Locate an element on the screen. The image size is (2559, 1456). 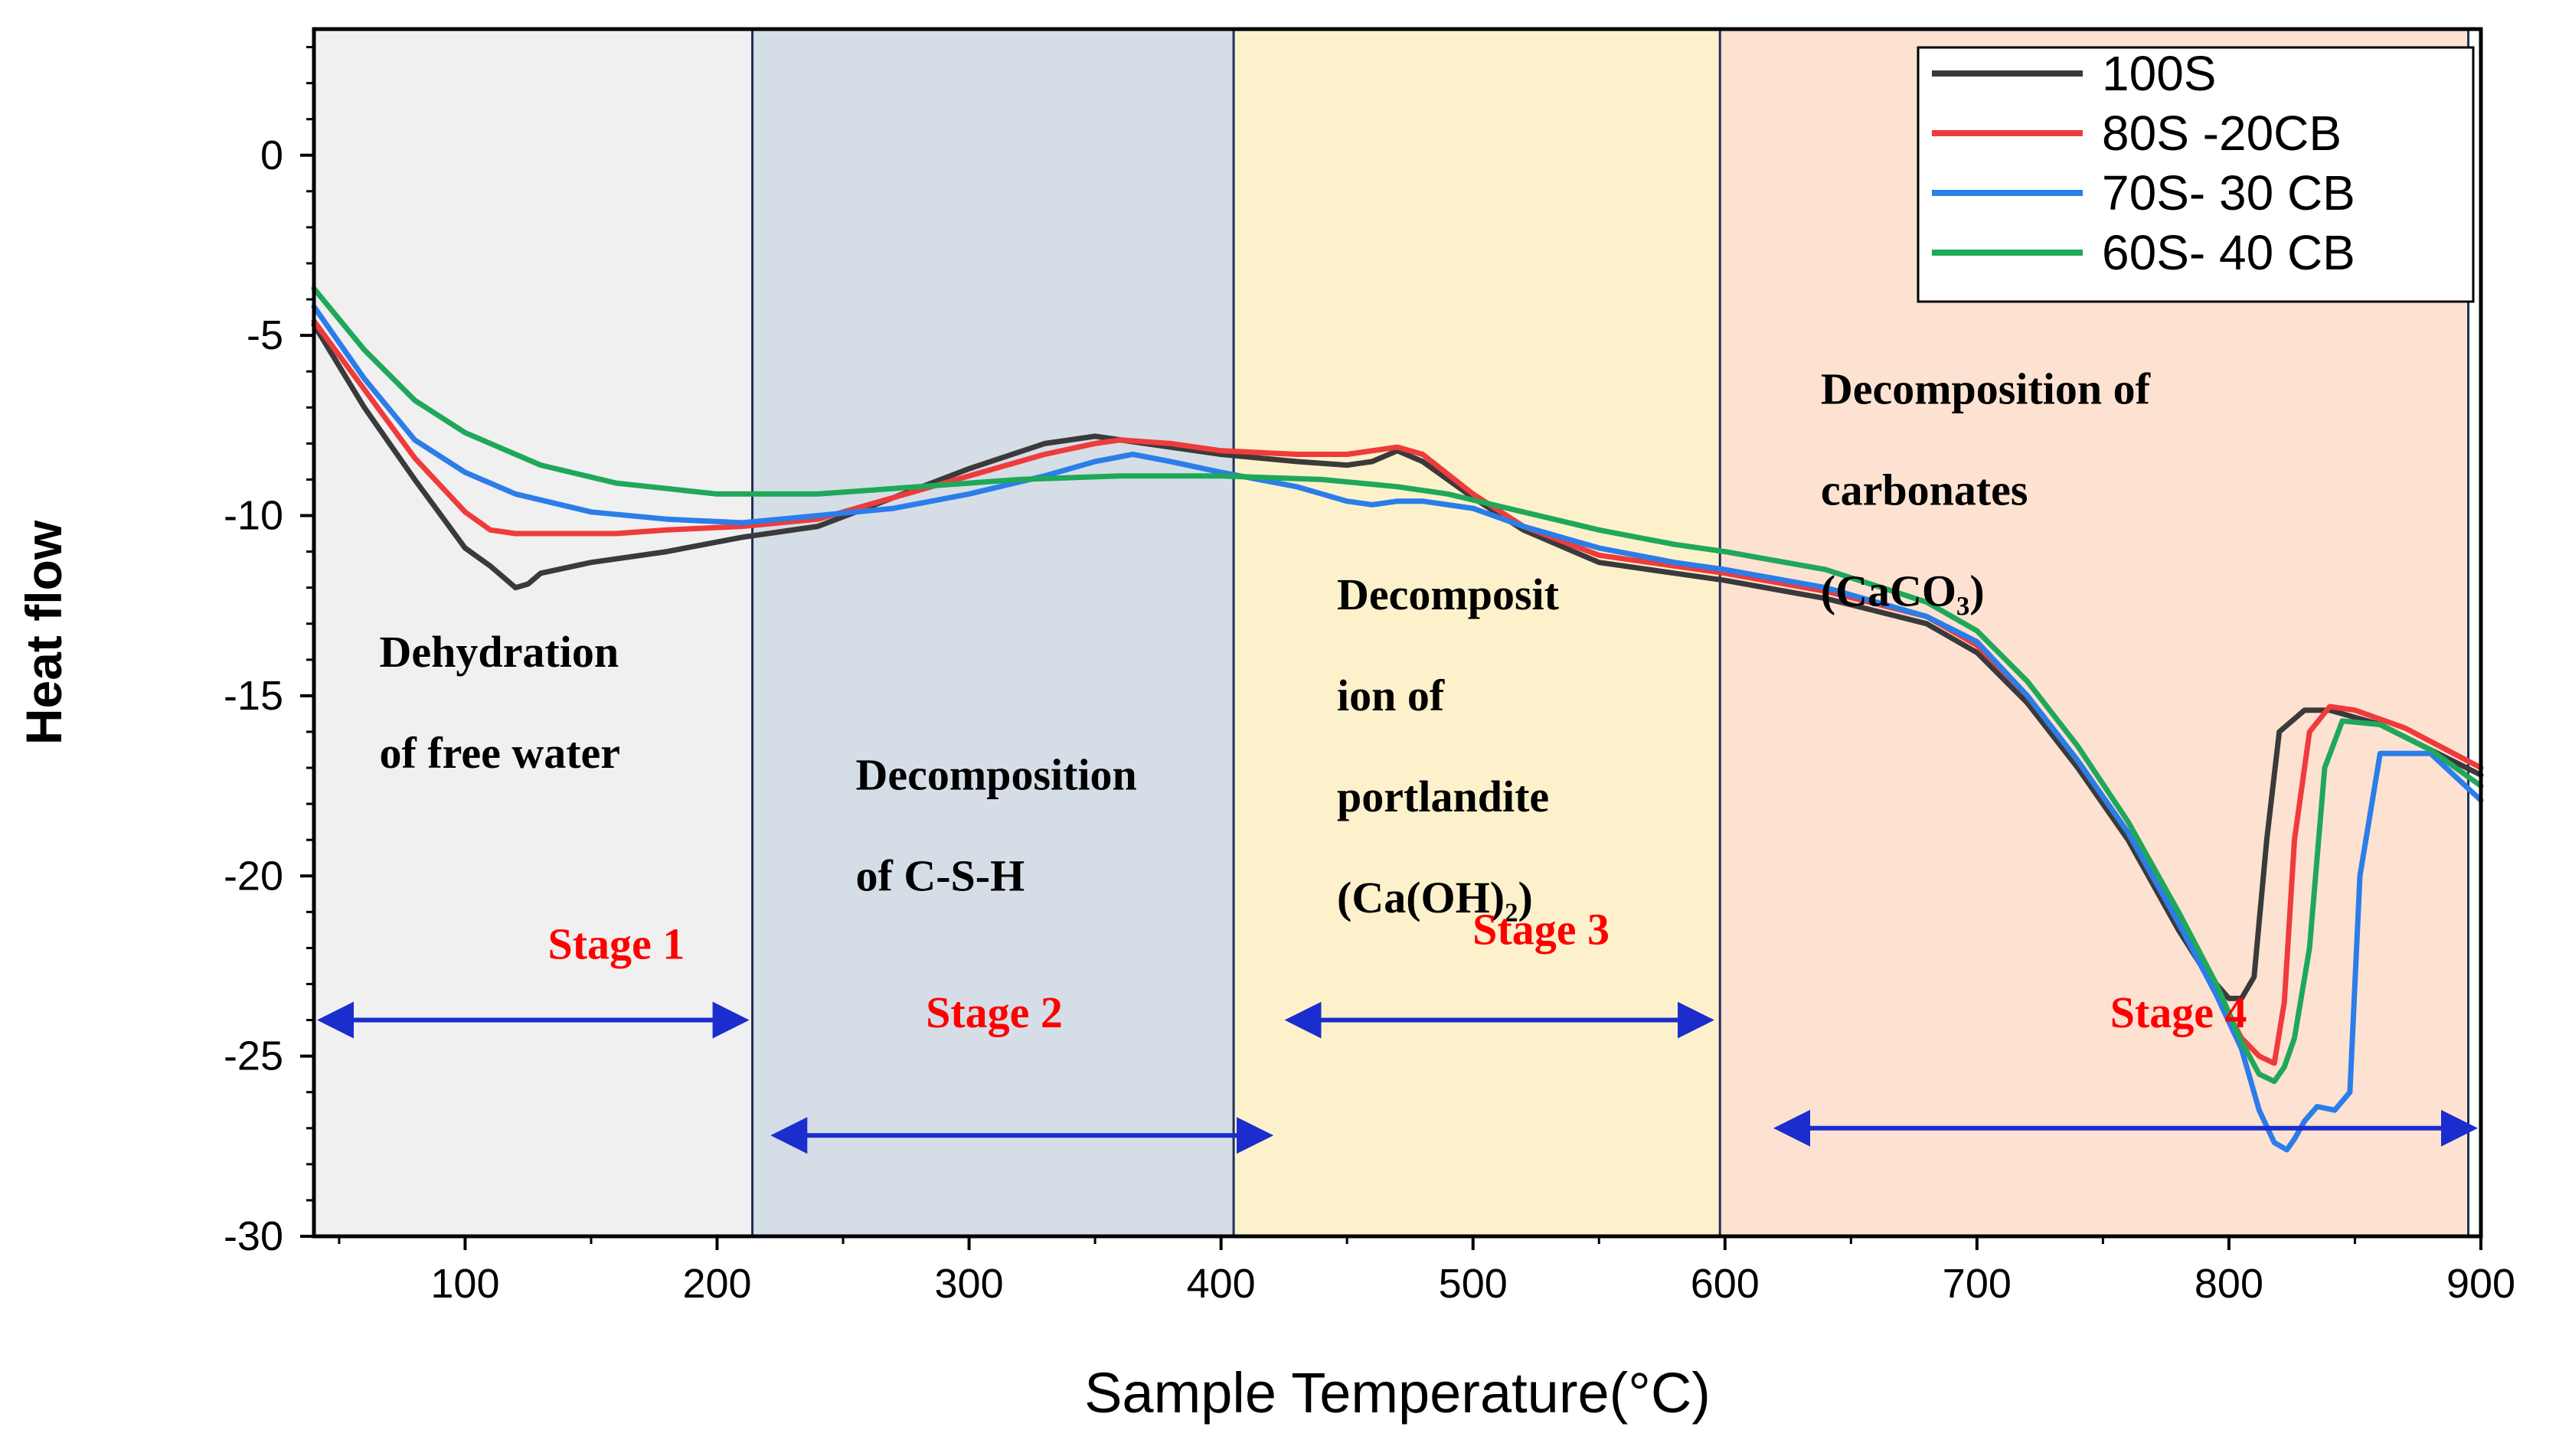
y-tick-label: -30 is located at coordinates (253, 1236).